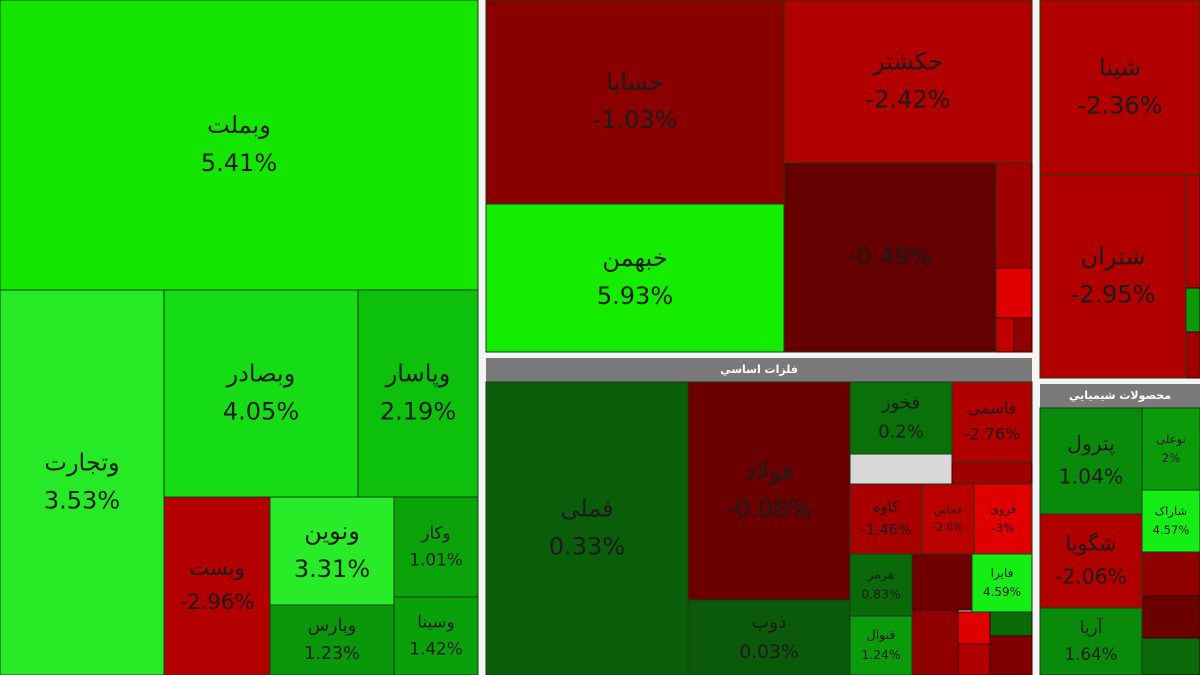 This screenshot has width=1200, height=675. What do you see at coordinates (82, 501) in the screenshot?
I see `tile-change: 3.53%` at bounding box center [82, 501].